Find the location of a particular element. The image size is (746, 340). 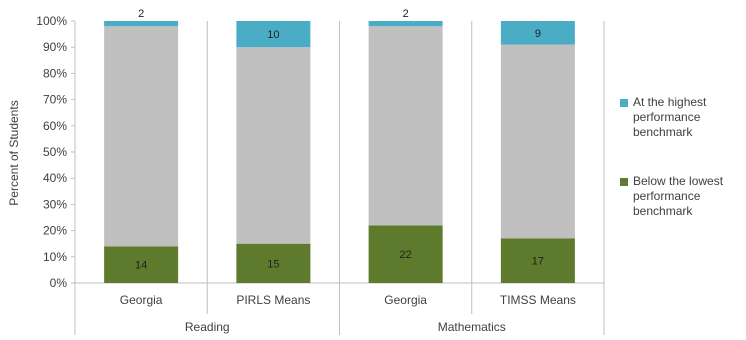

legend-item-highest: At the highest performance benchmark is located at coordinates (679, 117).